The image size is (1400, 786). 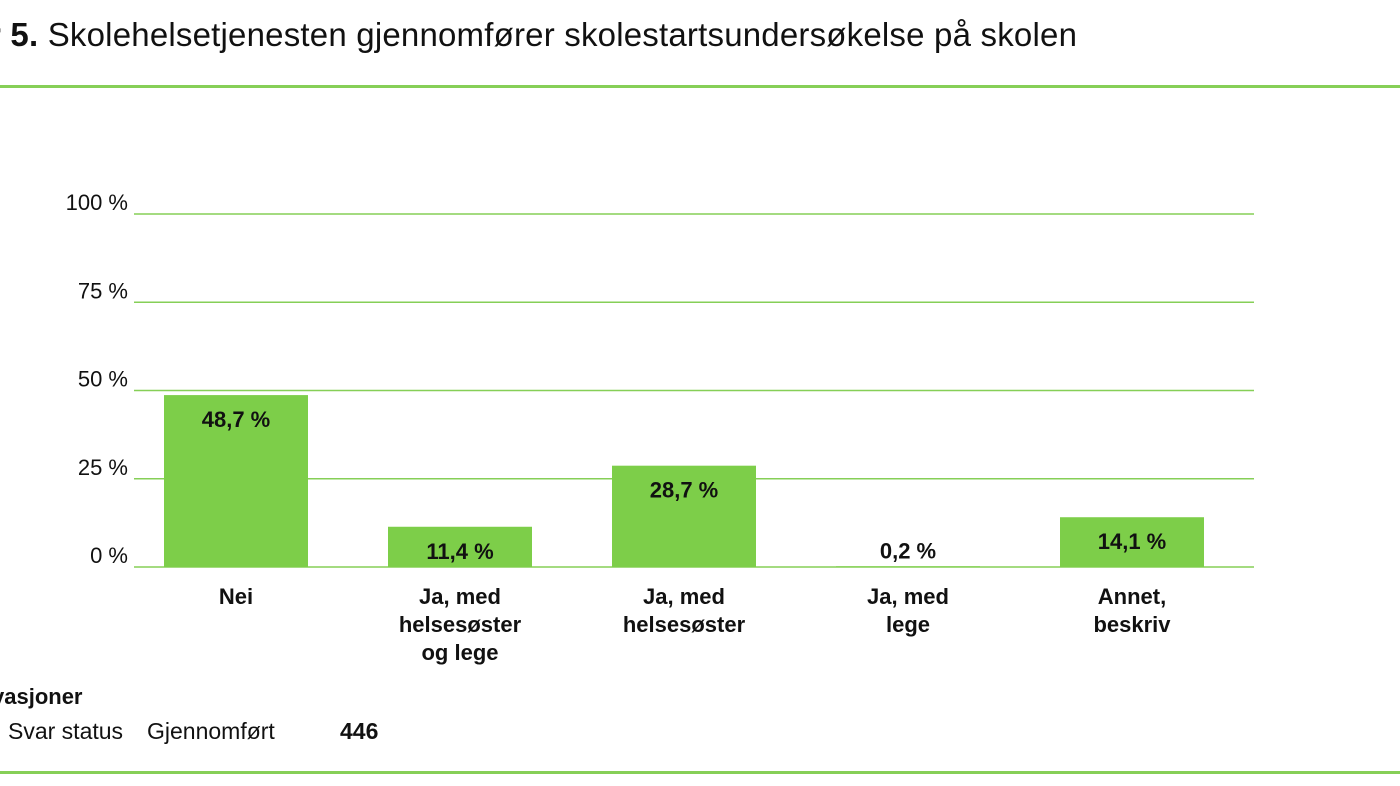 I want to click on y-tick-label: 0 %, so click(x=109, y=555).